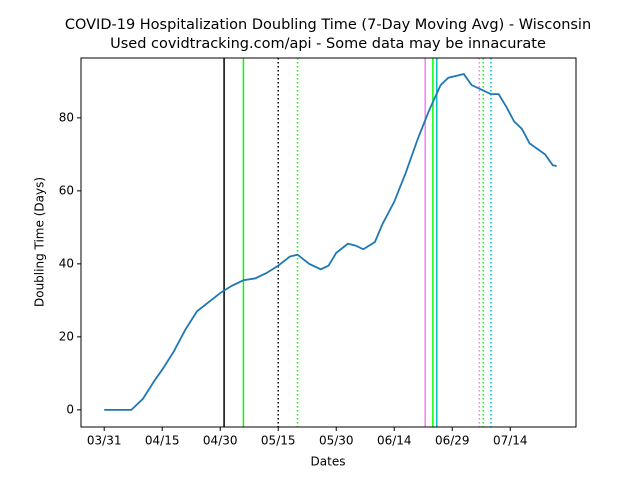 Image resolution: width=640 pixels, height=480 pixels. I want to click on x-tick-label: 06/29, so click(452, 441).